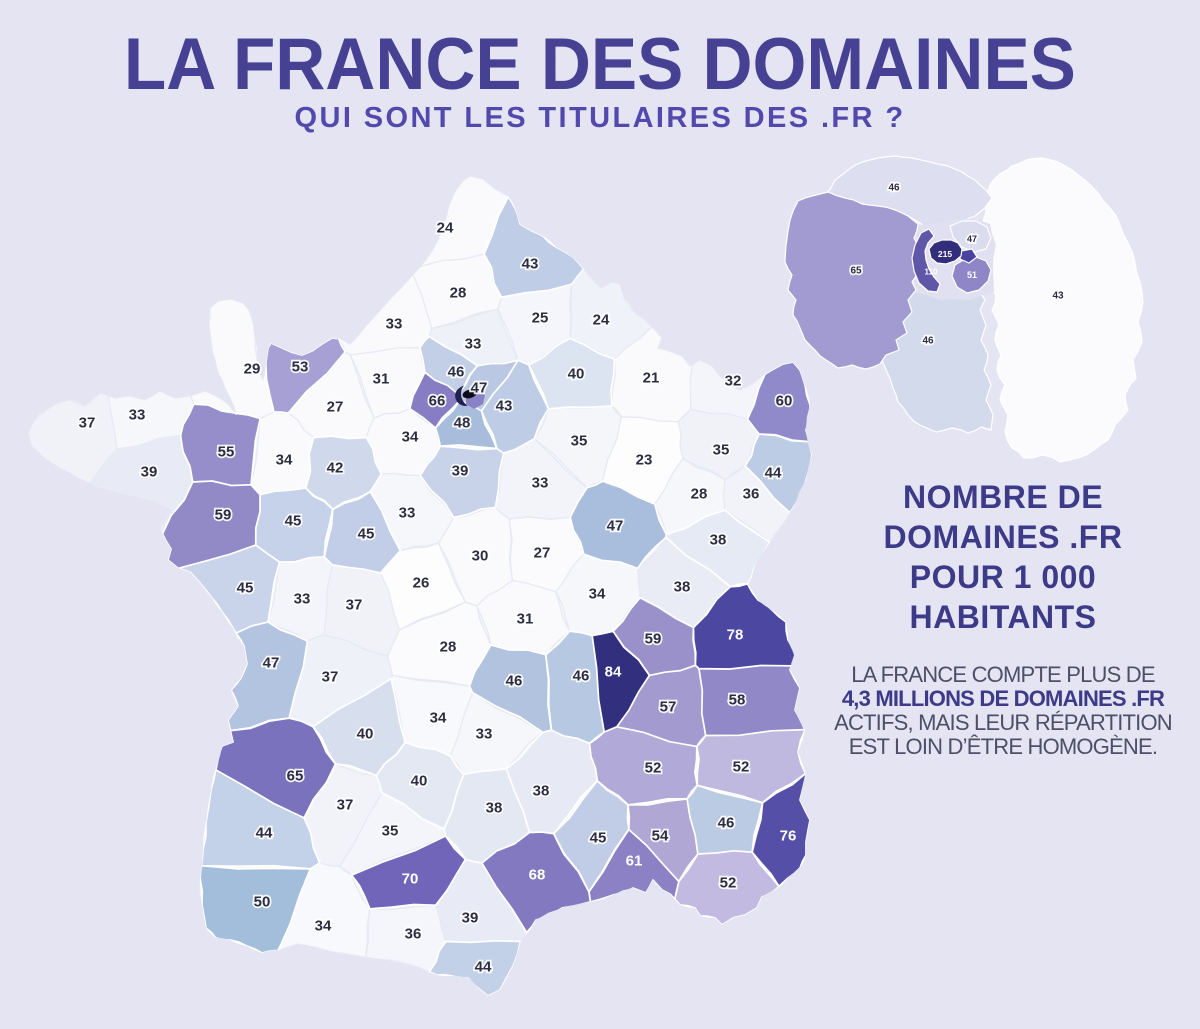 Image resolution: width=1200 pixels, height=1029 pixels. Describe the element at coordinates (651, 378) in the screenshot. I see `svg-text: 21` at that location.